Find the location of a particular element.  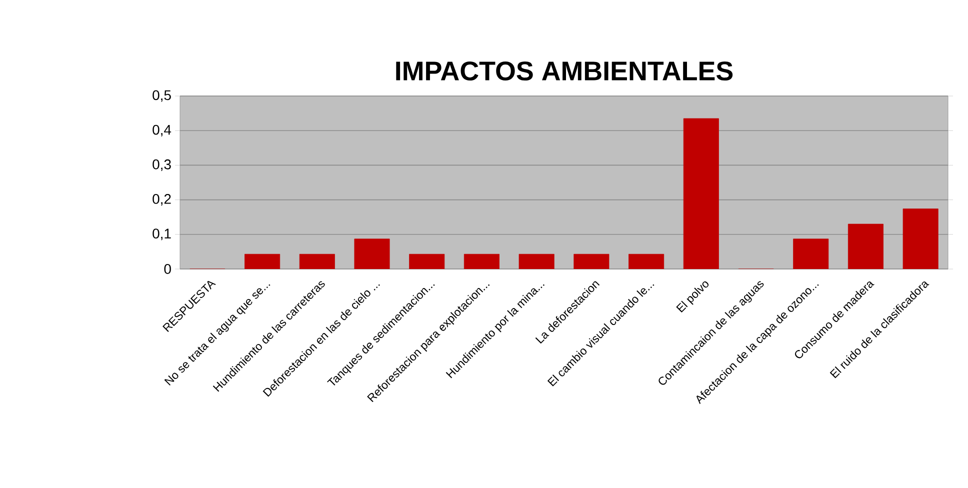

y-tick-label: 0,1 is located at coordinates (161, 234).